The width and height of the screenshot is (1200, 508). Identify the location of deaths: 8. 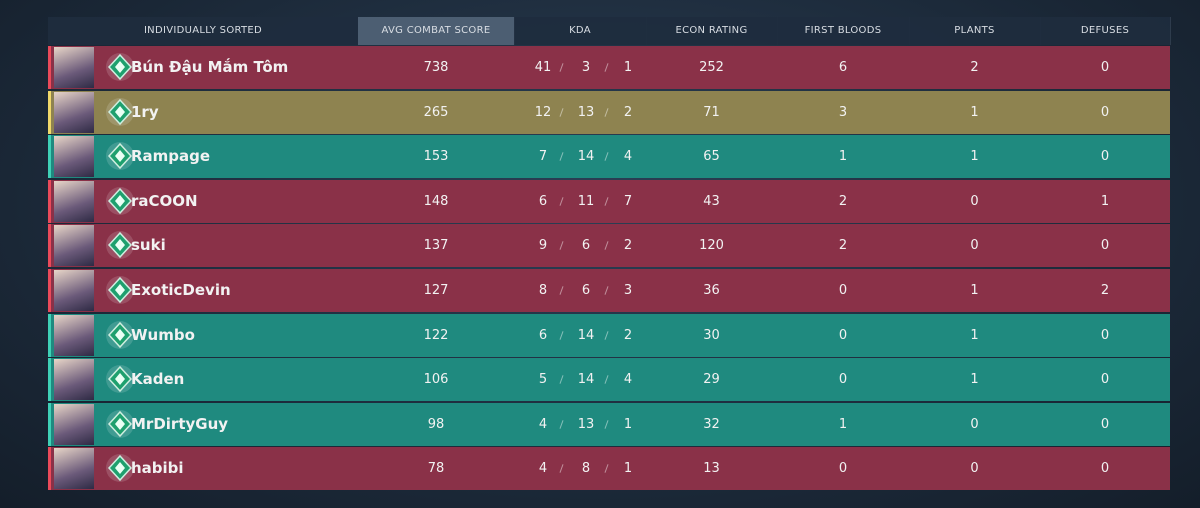
(586, 469).